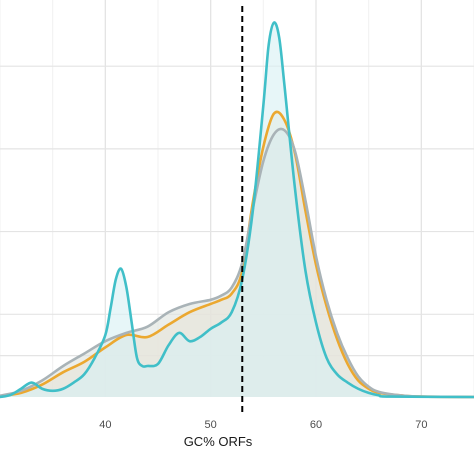  What do you see at coordinates (211, 425) in the screenshot?
I see `x-tick-label: 50` at bounding box center [211, 425].